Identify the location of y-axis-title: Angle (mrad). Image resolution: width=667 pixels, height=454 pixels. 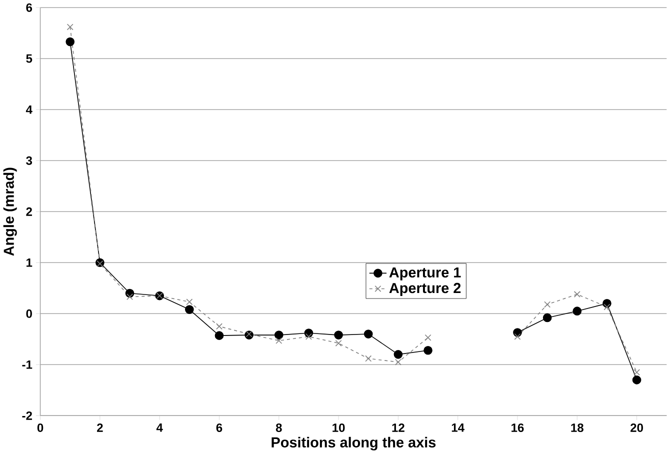
(10, 212).